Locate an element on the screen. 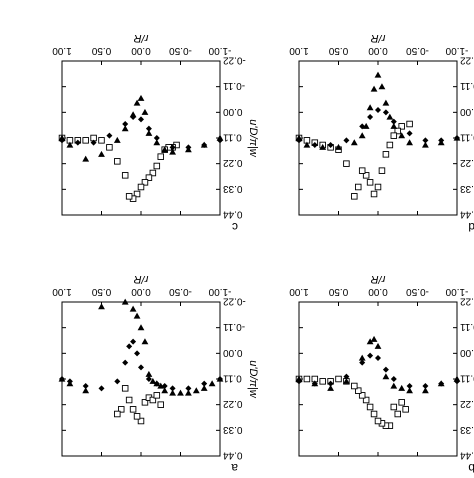 The image size is (474, 478). x-tick-label: -1.00 is located at coordinates (219, 50).